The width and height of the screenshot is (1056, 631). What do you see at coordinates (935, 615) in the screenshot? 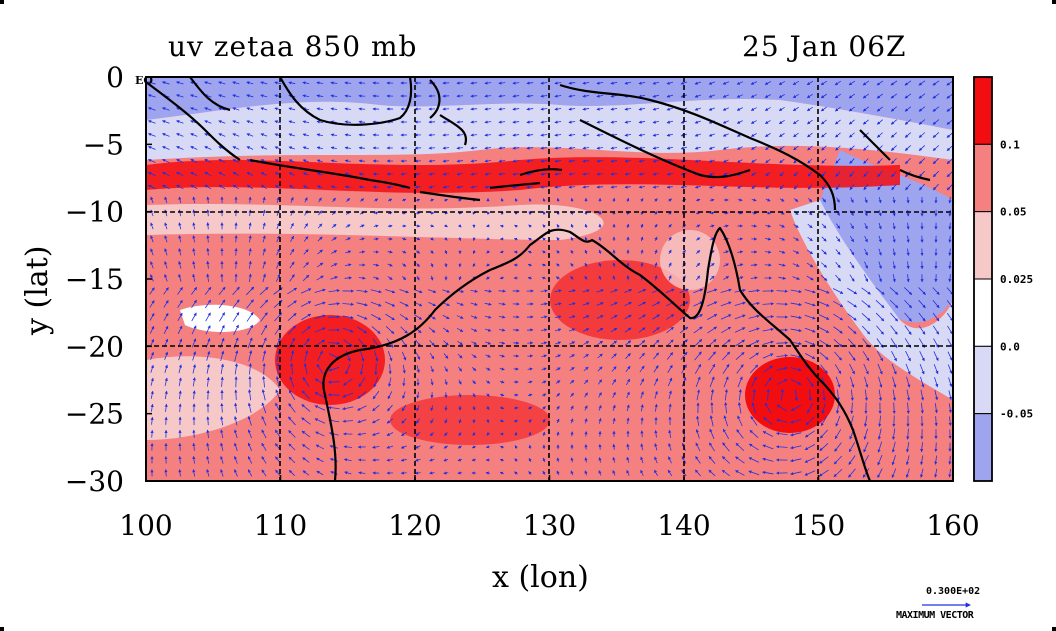
I see `vector-key-caption: MAXIMUM VECTOR` at bounding box center [935, 615].